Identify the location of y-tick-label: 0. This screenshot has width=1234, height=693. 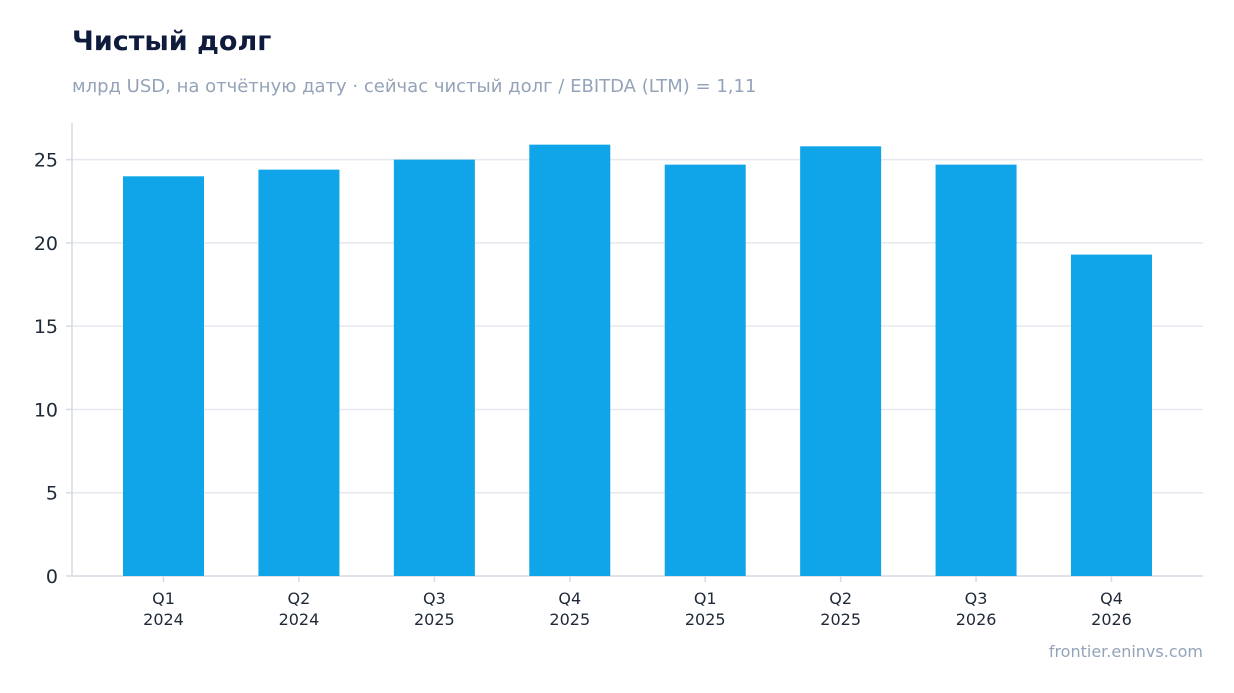
(52, 577).